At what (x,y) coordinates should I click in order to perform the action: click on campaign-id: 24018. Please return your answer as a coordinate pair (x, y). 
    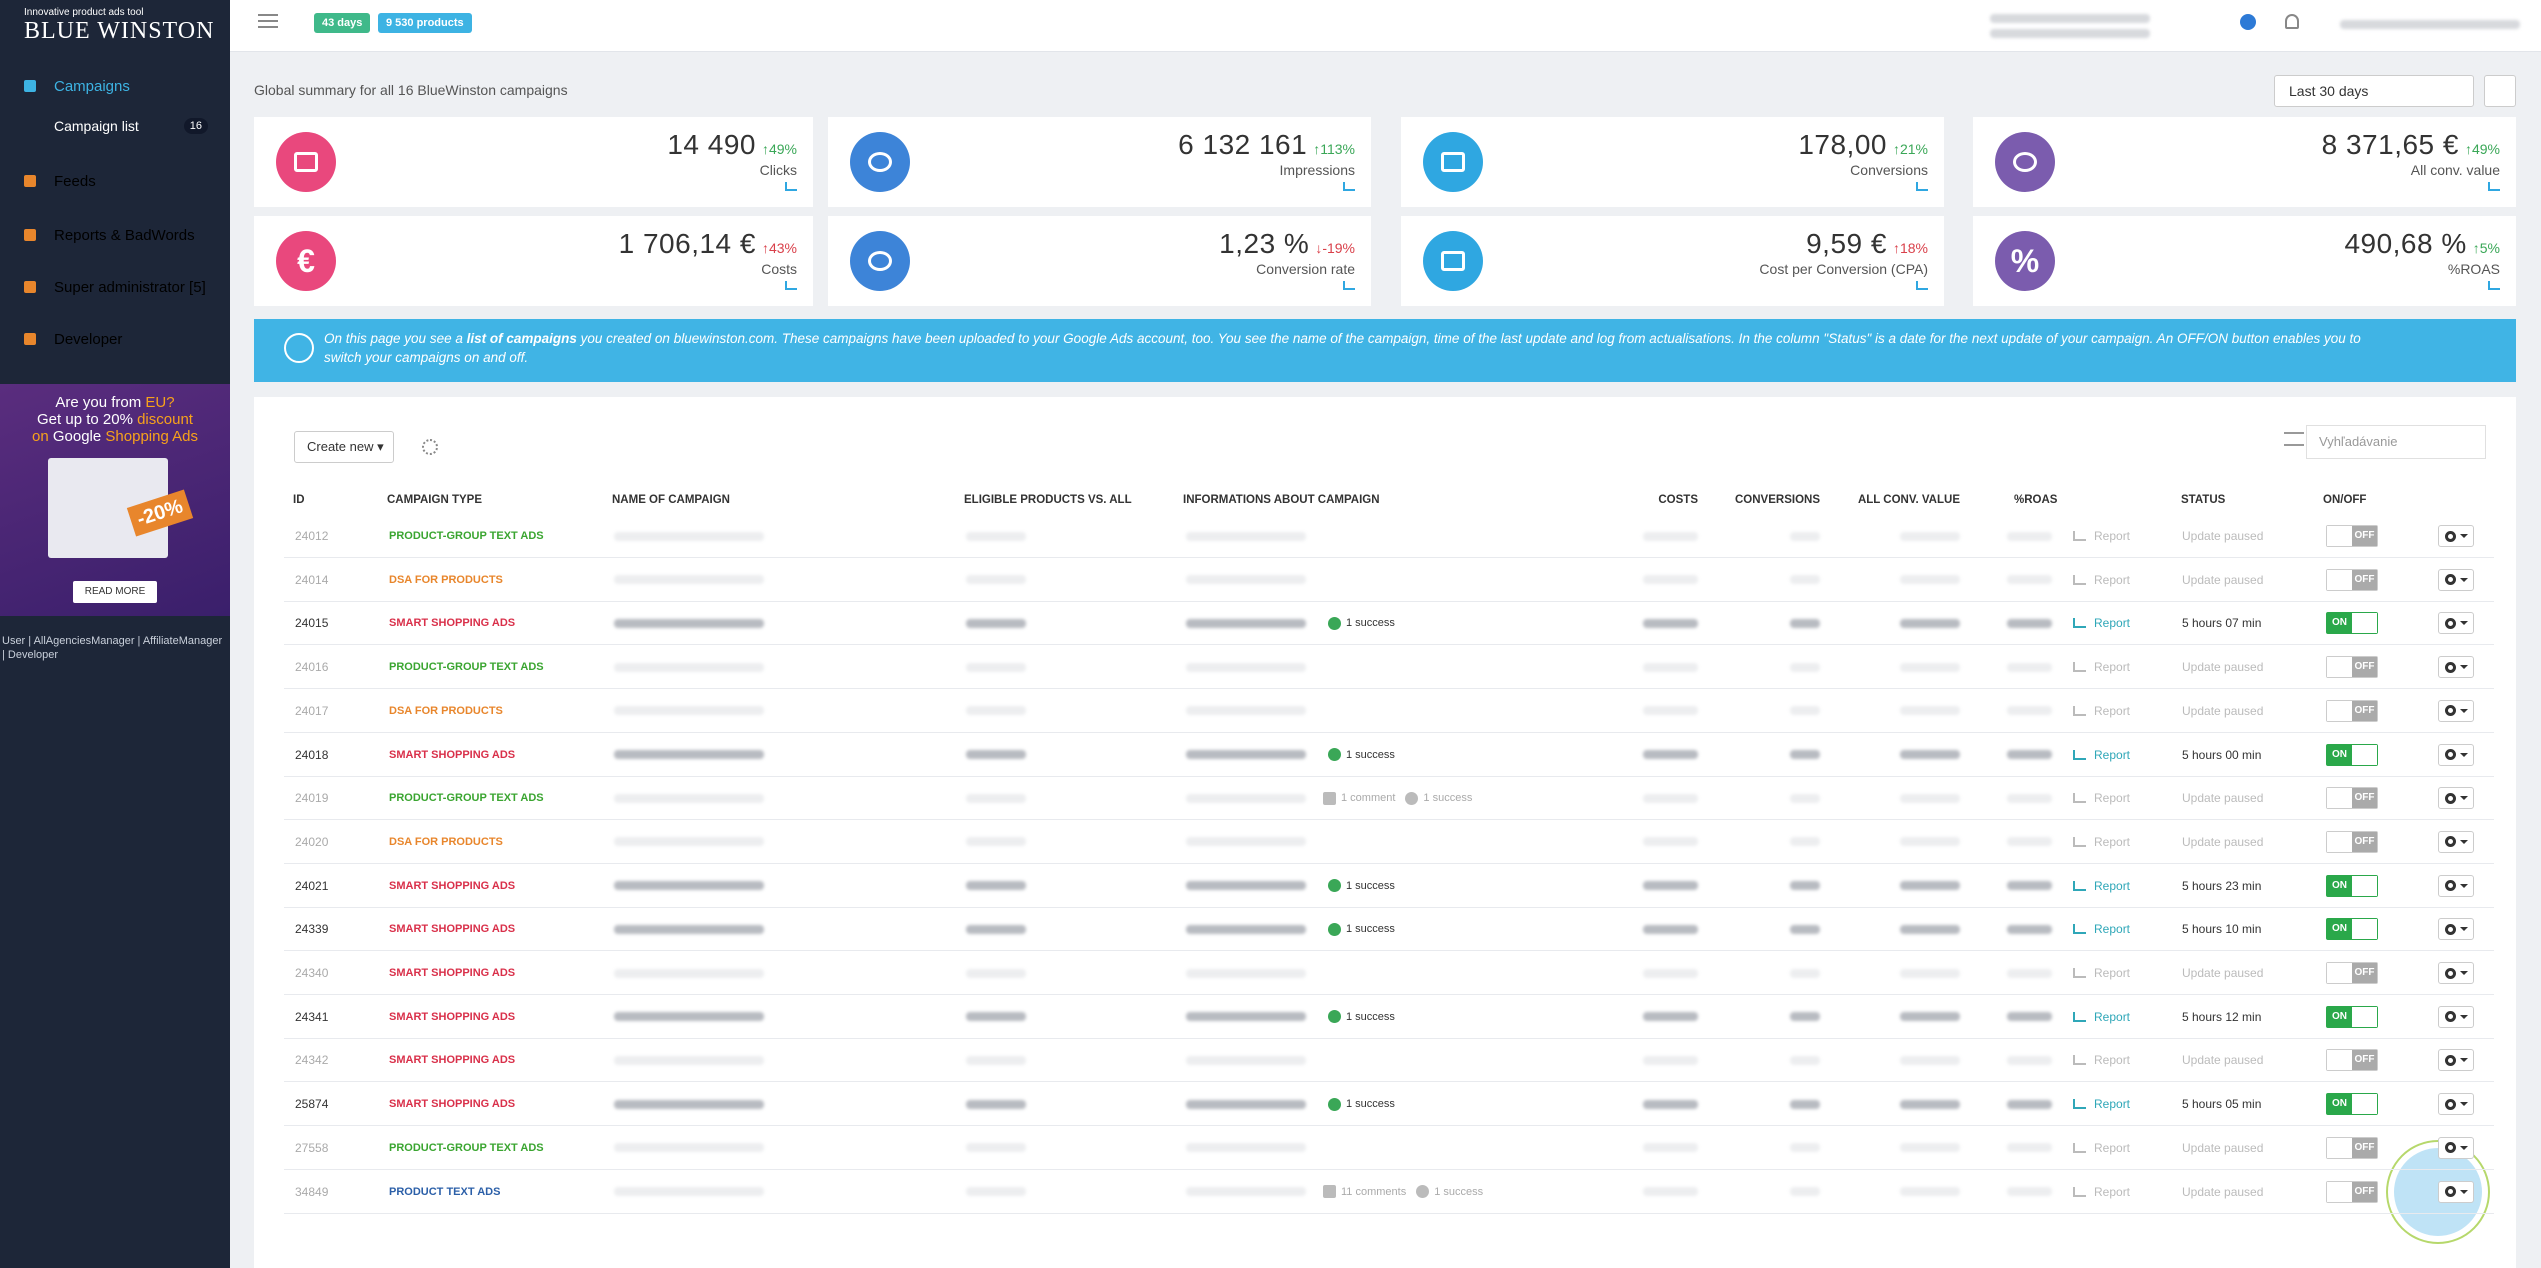
    Looking at the image, I should click on (312, 754).